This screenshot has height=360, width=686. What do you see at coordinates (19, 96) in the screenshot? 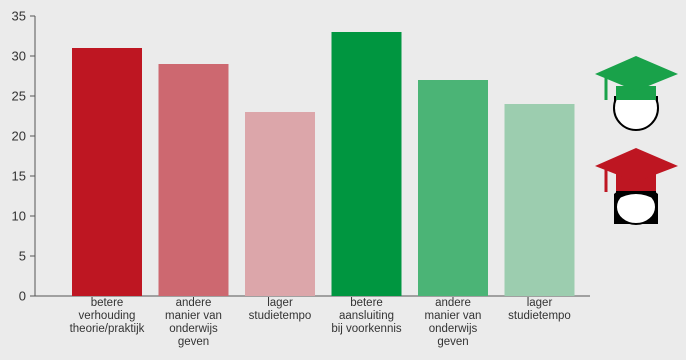
I see `y-tick-label: 25` at bounding box center [19, 96].